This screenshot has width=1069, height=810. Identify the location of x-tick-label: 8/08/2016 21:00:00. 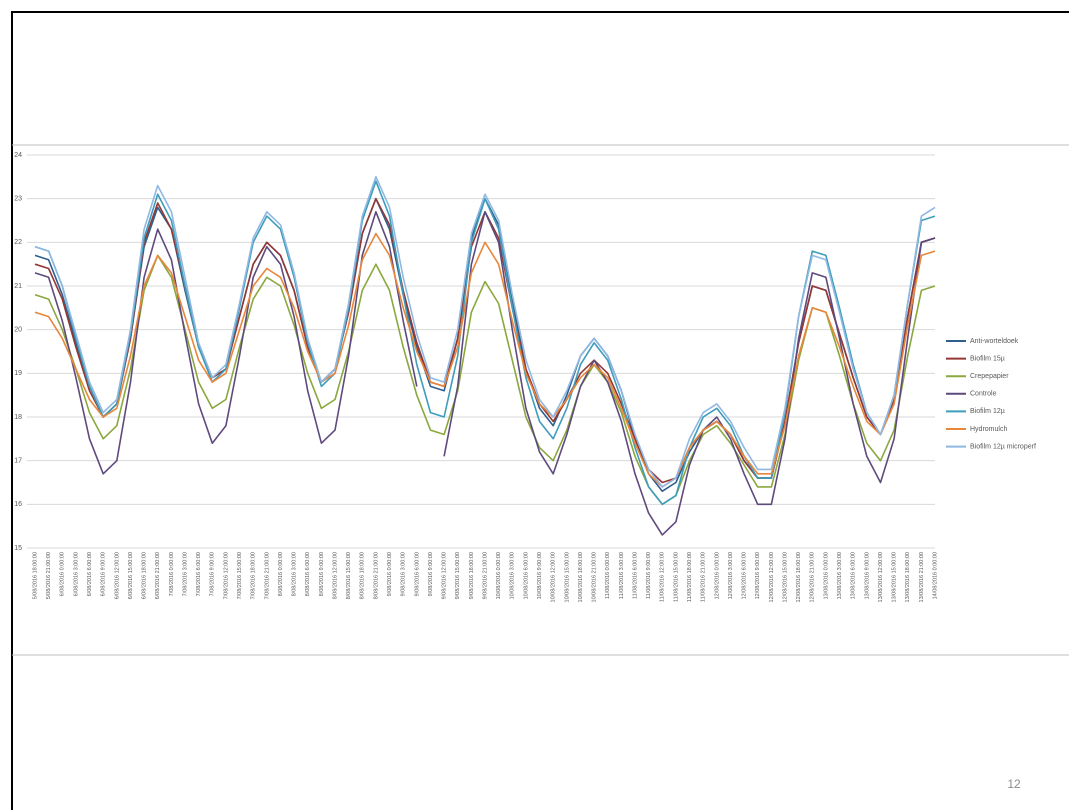
(376, 575).